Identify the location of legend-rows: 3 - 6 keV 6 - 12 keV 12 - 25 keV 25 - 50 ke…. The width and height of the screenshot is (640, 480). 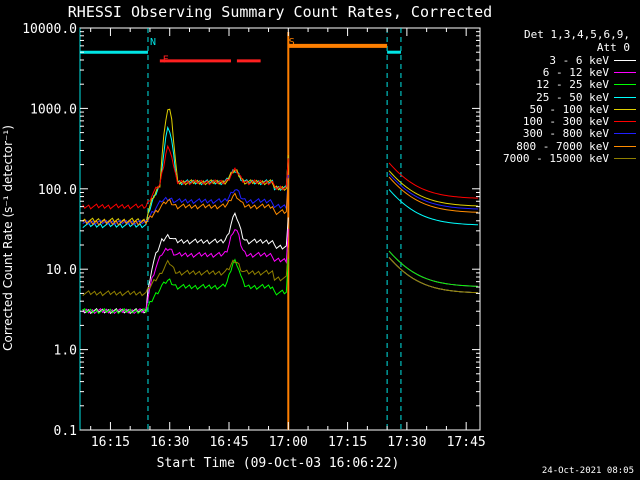
(560, 109).